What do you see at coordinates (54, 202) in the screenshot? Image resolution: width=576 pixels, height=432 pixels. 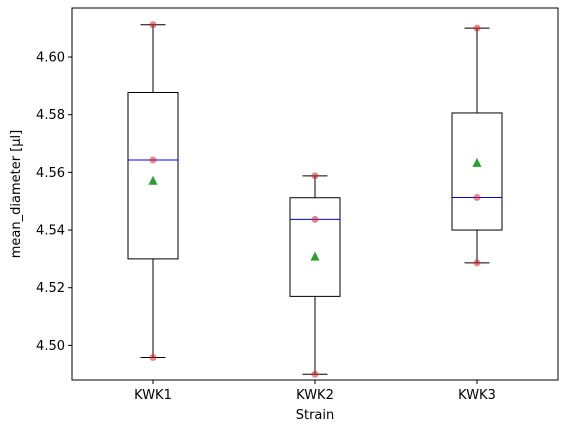 I see `y-axis: 4.50 4.52 4.54 4.56 4.58 4.60` at bounding box center [54, 202].